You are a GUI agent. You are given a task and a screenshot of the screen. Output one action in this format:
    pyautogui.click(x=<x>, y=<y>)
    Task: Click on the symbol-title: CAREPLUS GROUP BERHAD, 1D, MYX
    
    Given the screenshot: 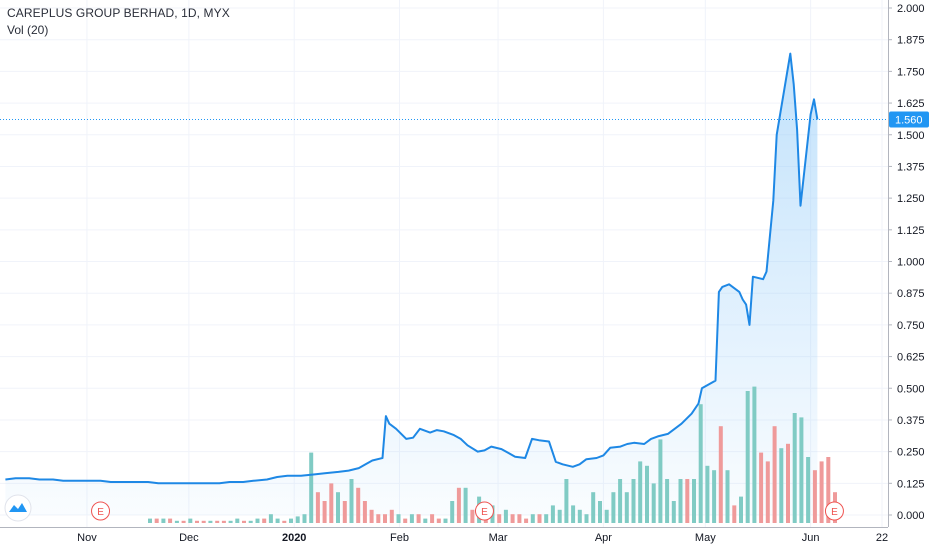 What is the action you would take?
    pyautogui.click(x=118, y=13)
    